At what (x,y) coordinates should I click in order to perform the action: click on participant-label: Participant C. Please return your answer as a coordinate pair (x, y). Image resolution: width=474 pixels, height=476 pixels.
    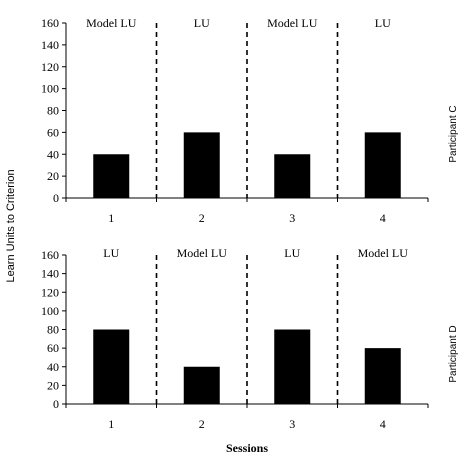
    Looking at the image, I should click on (453, 133).